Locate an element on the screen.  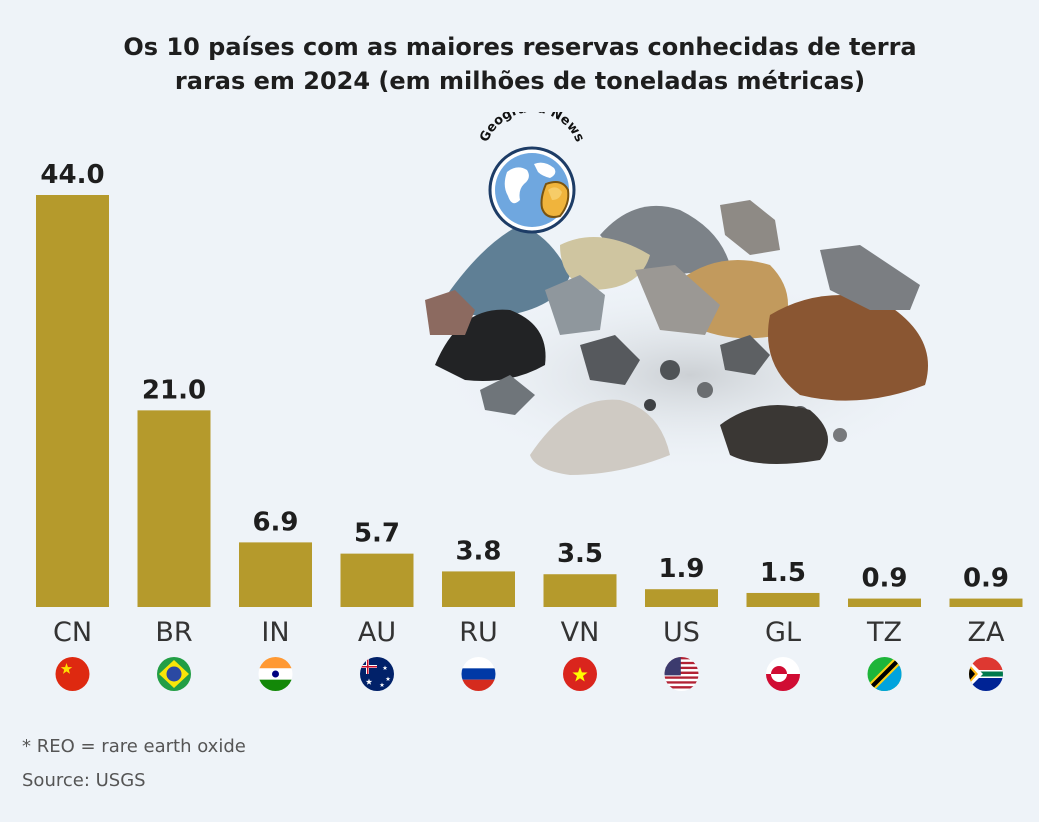
category-label-gl: GL is located at coordinates (783, 632).